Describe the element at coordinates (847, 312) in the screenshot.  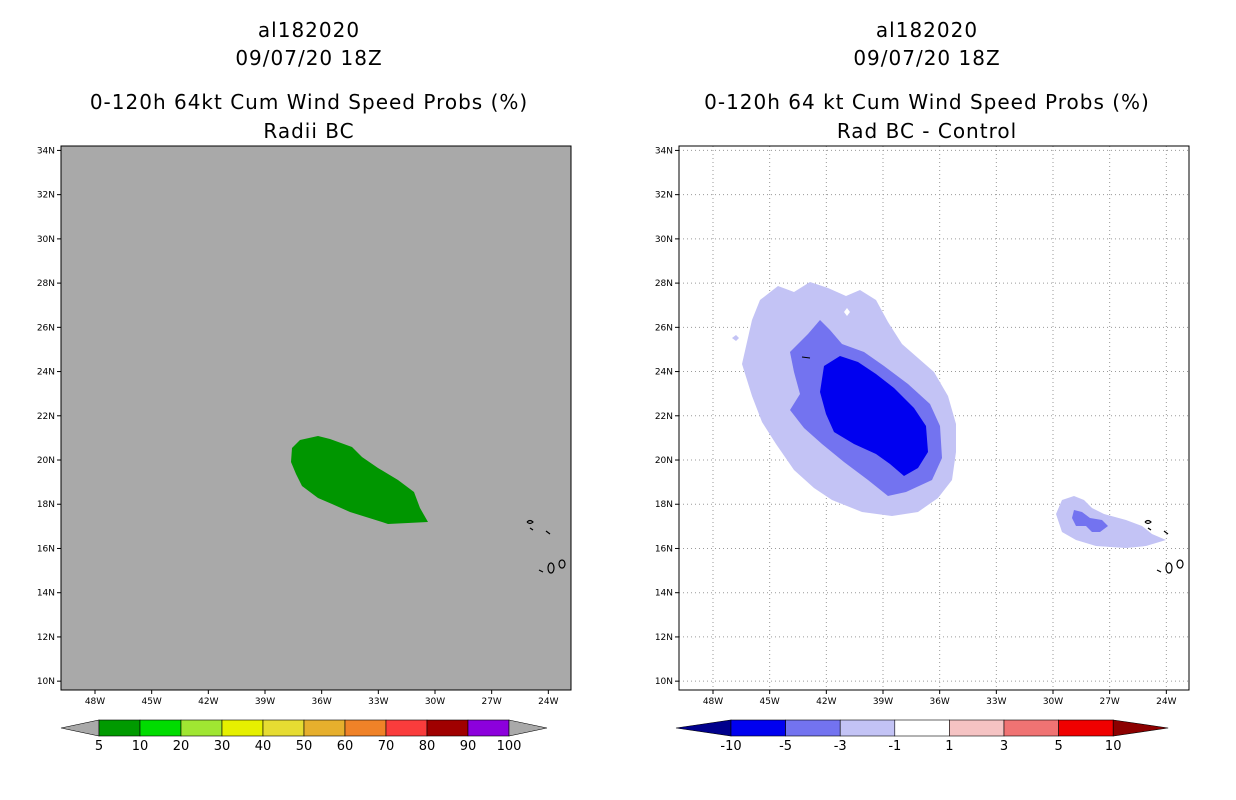
I see `contour-hole` at that location.